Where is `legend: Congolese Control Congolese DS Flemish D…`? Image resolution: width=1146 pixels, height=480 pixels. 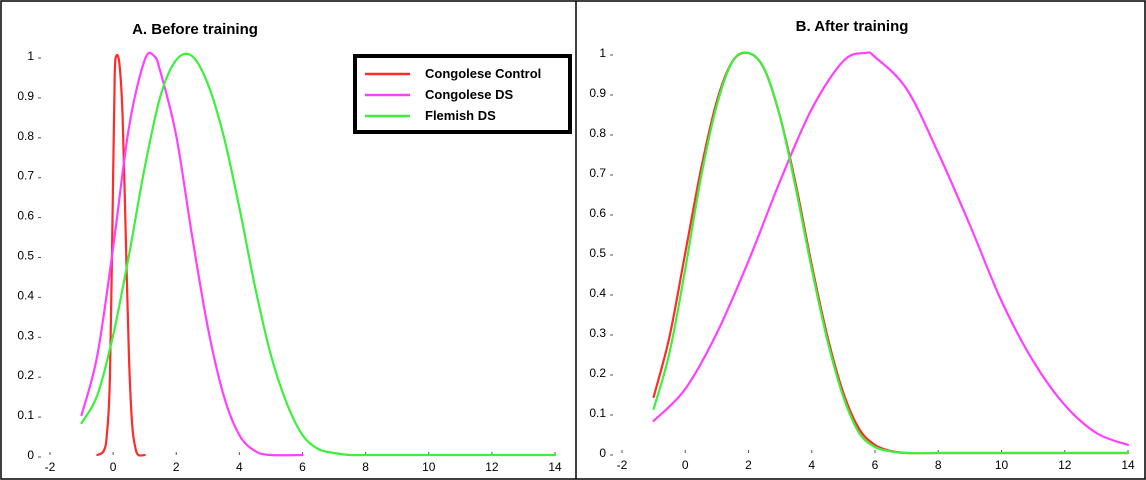
legend: Congolese Control Congolese DS Flemish D… is located at coordinates (462, 94).